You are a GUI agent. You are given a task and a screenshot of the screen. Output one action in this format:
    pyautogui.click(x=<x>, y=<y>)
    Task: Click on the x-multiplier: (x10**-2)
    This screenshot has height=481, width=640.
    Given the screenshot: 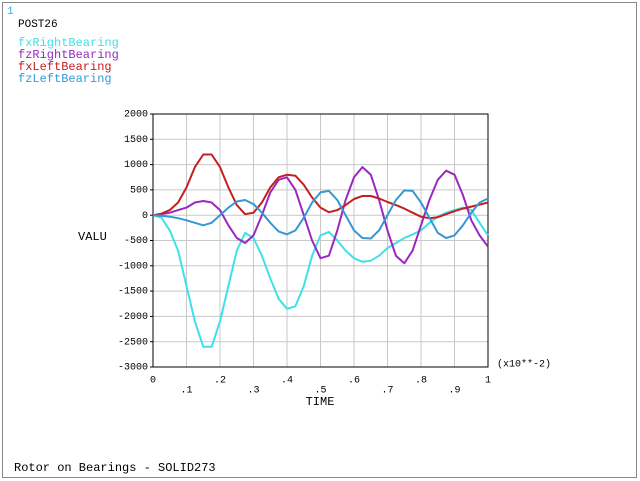 What is the action you would take?
    pyautogui.click(x=524, y=365)
    